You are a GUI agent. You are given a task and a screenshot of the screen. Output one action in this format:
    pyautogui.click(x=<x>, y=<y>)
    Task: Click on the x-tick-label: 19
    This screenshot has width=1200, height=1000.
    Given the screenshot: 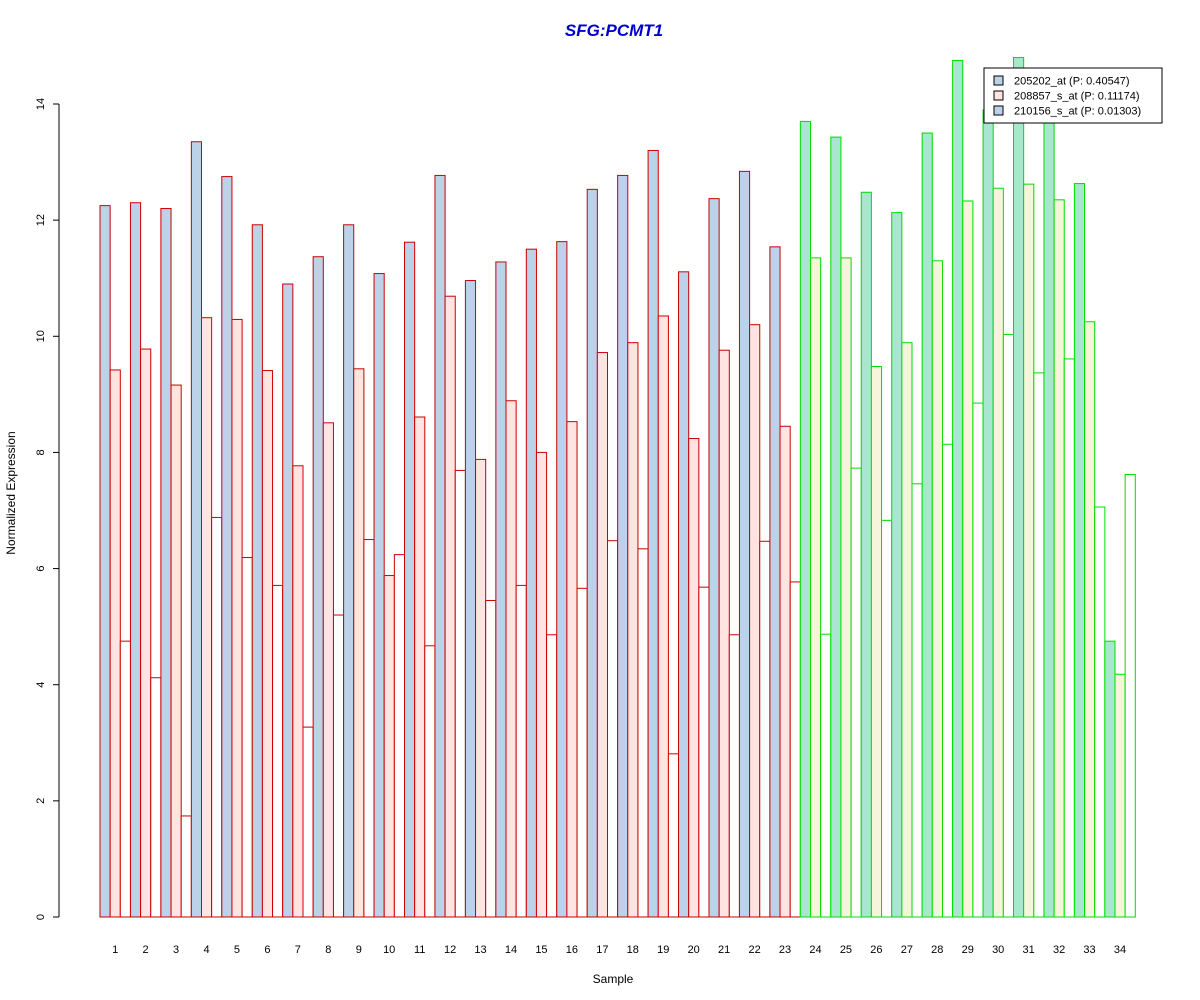 What is the action you would take?
    pyautogui.click(x=663, y=950)
    